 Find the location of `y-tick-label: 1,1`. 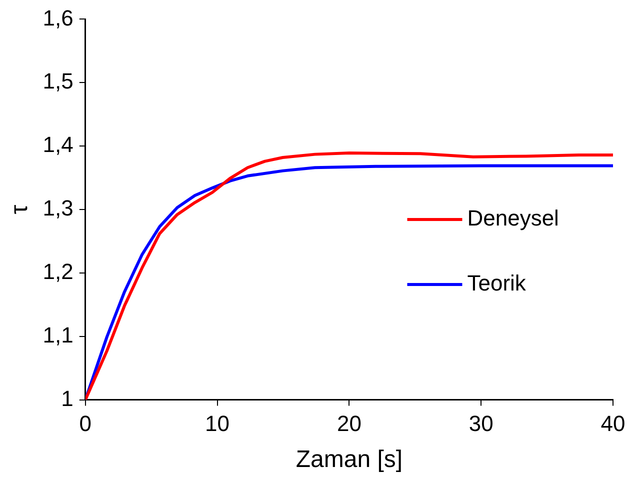

y-tick-label: 1,1 is located at coordinates (58, 335).